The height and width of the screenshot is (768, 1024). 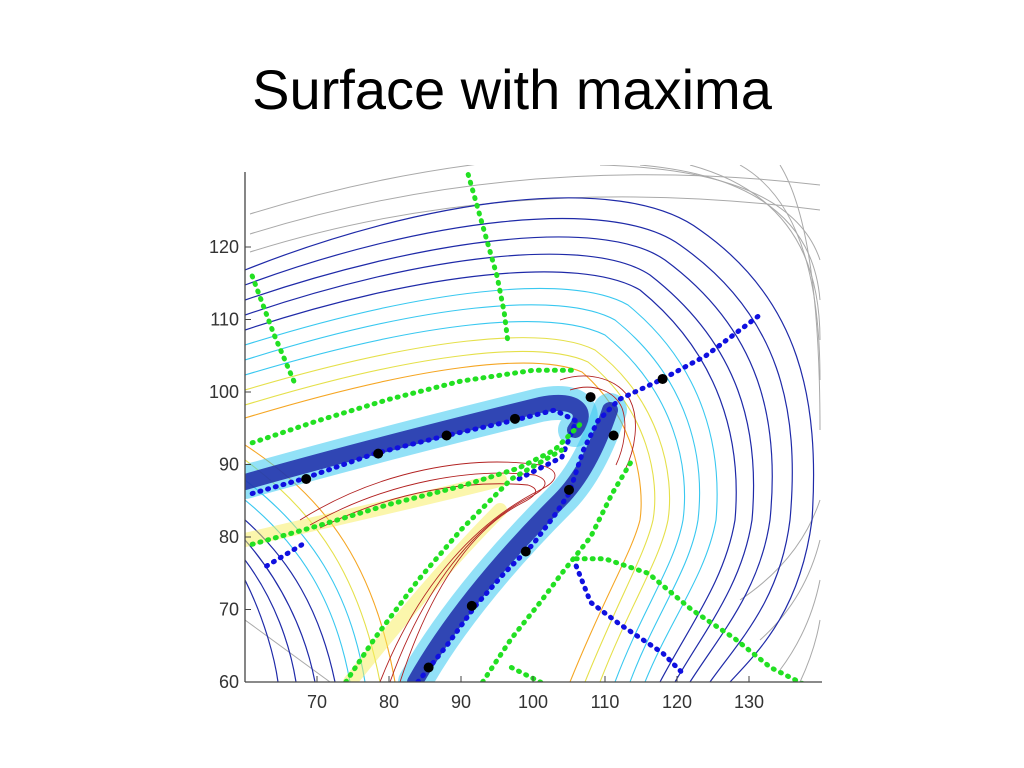 I want to click on peak-contours, so click(x=467, y=528).